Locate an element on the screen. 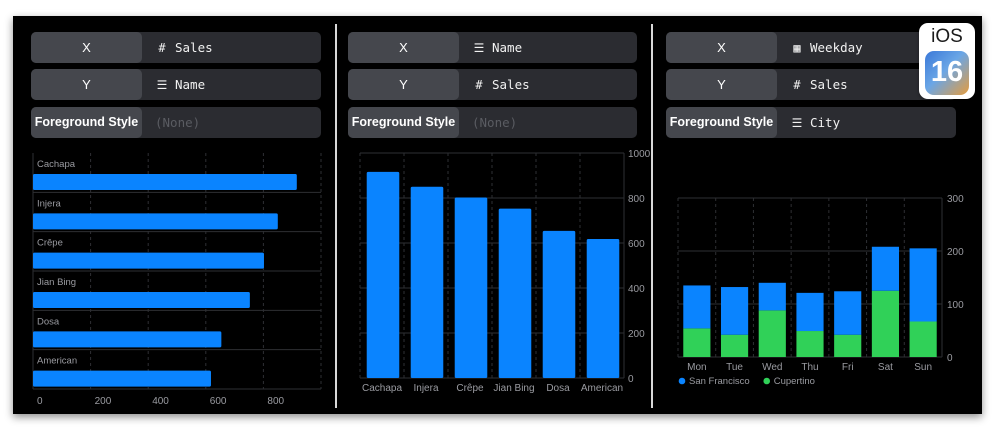 This screenshot has width=1000, height=440. y-field-selector: ☰ Name is located at coordinates (180, 84).